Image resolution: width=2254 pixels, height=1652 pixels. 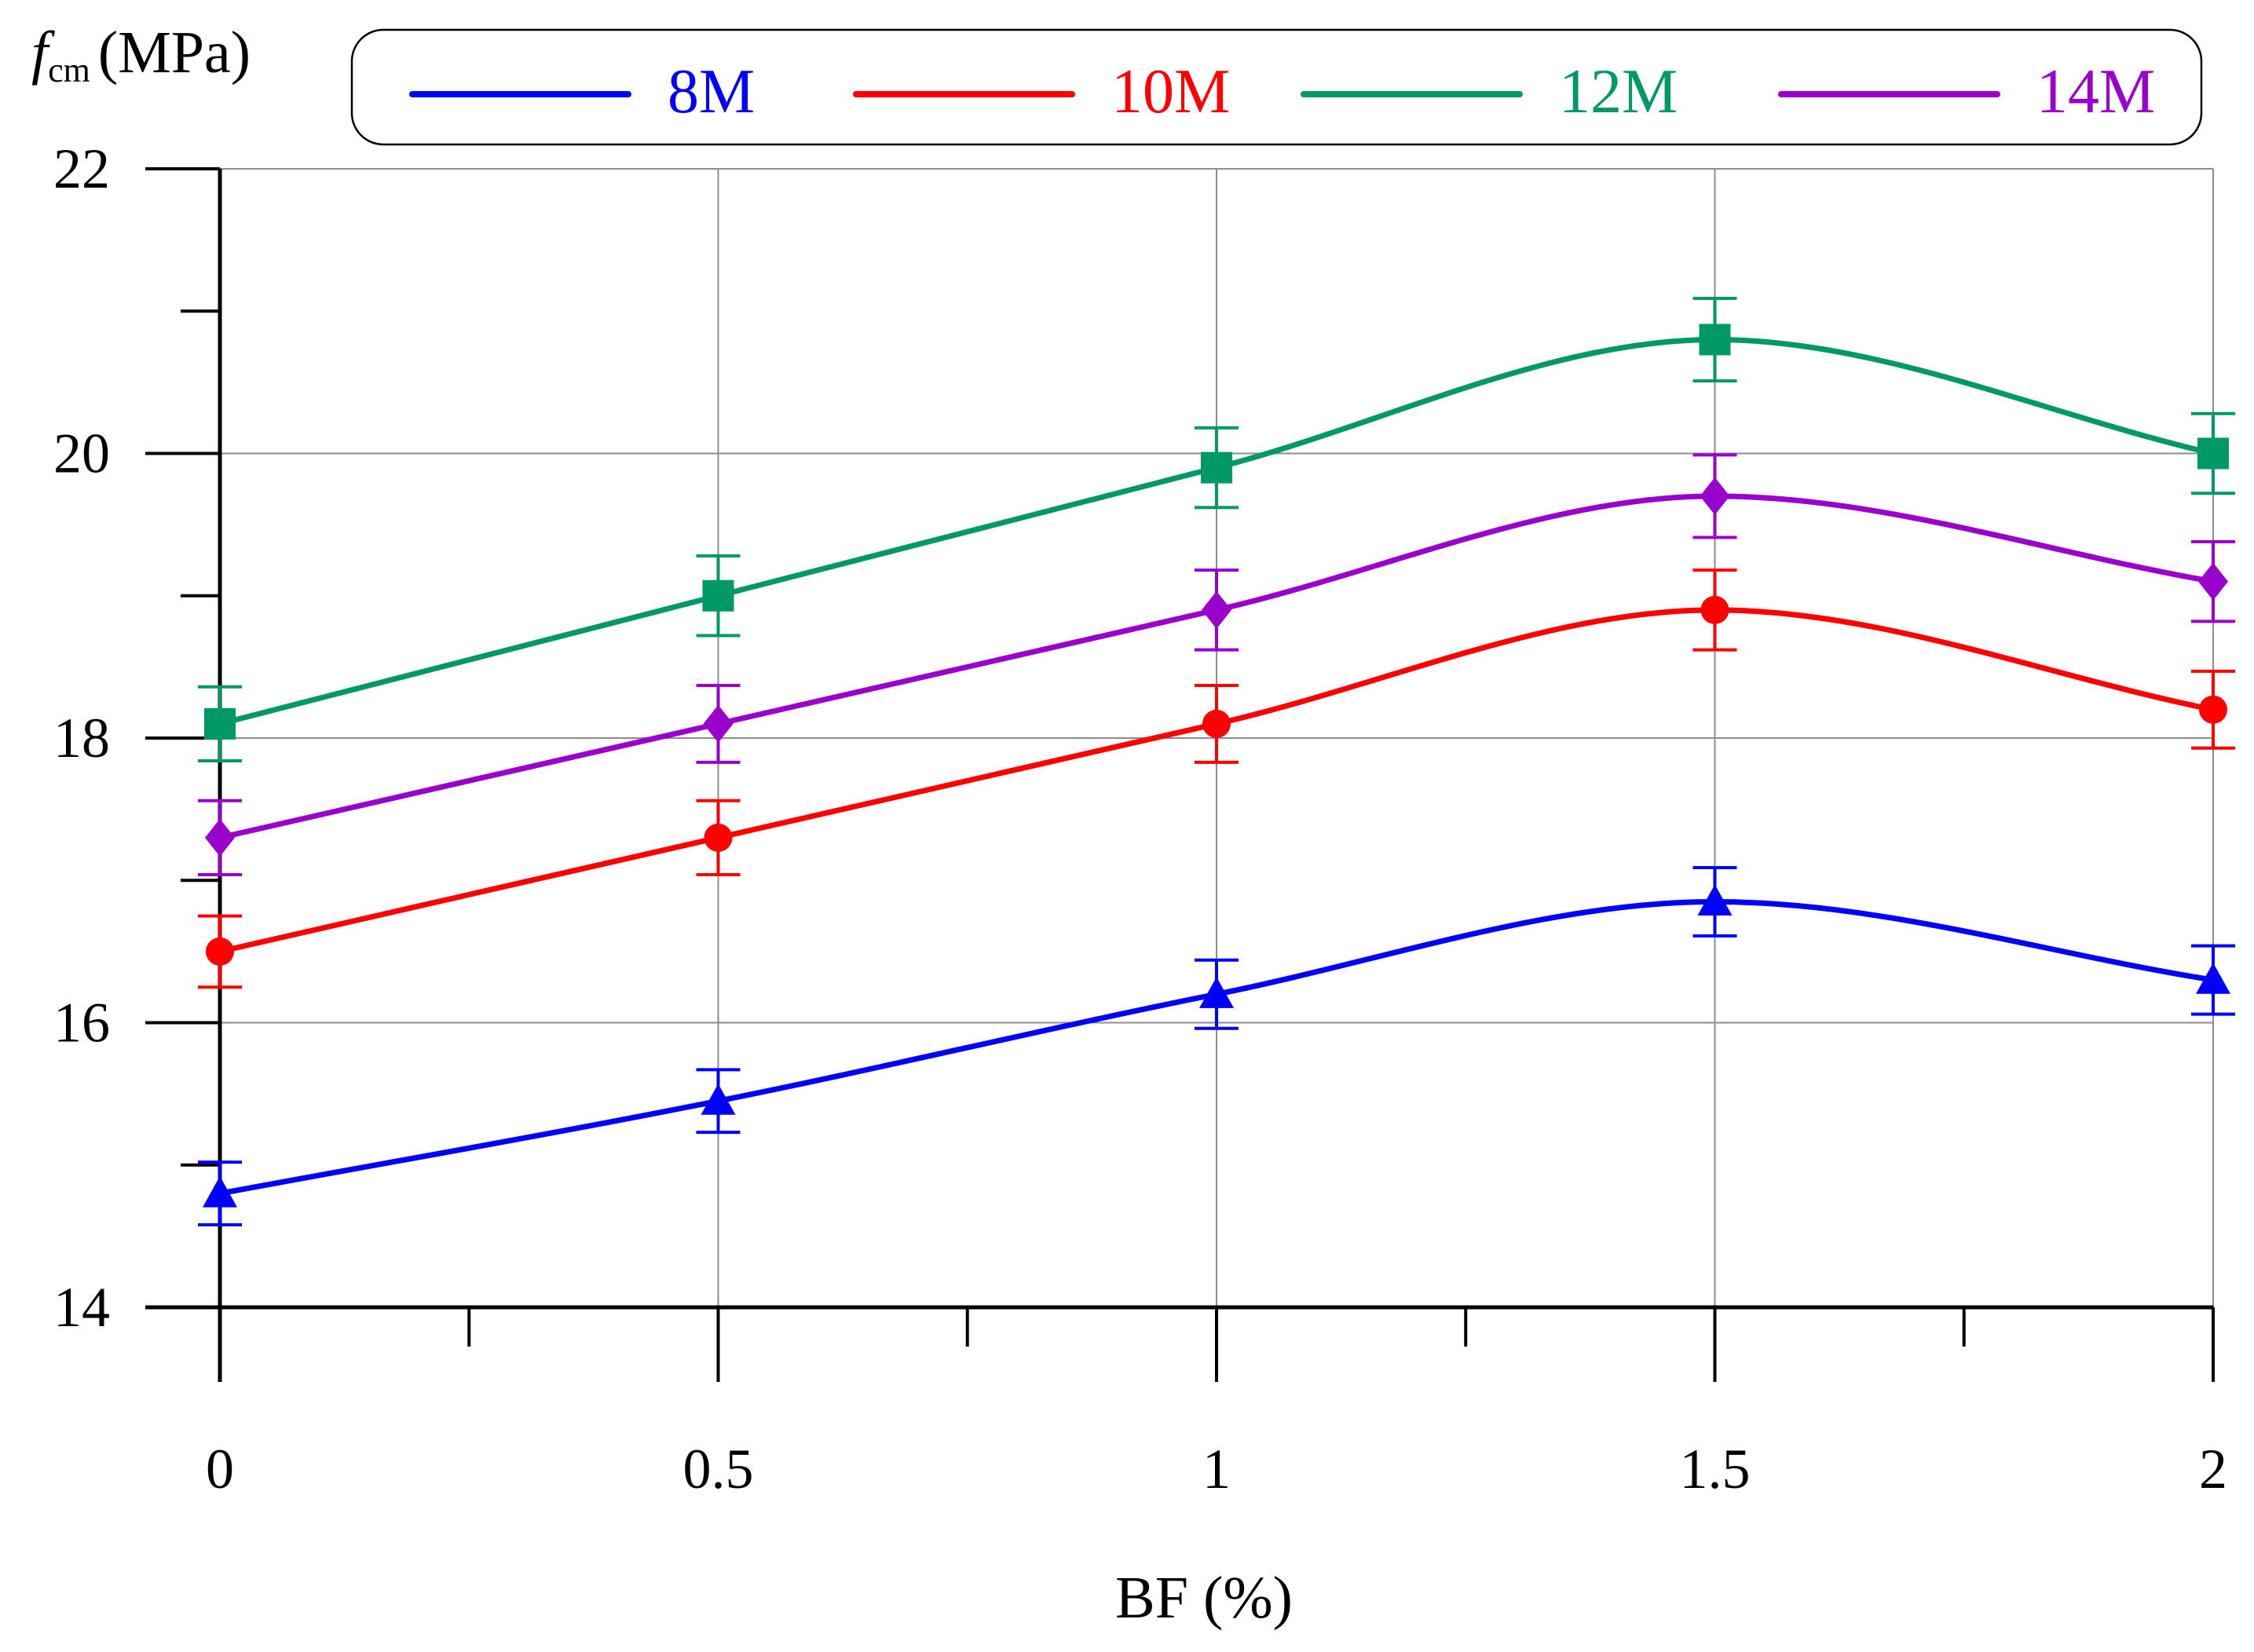 I want to click on legend: 8M 10M 12M 14M, so click(x=1276, y=87).